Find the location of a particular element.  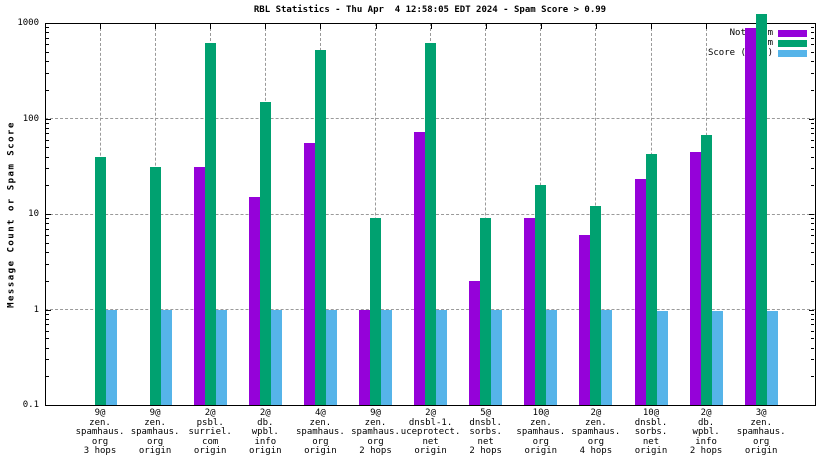

x-tick-label: 9@ zen. spamhaus. org 2 hops is located at coordinates (375, 432).